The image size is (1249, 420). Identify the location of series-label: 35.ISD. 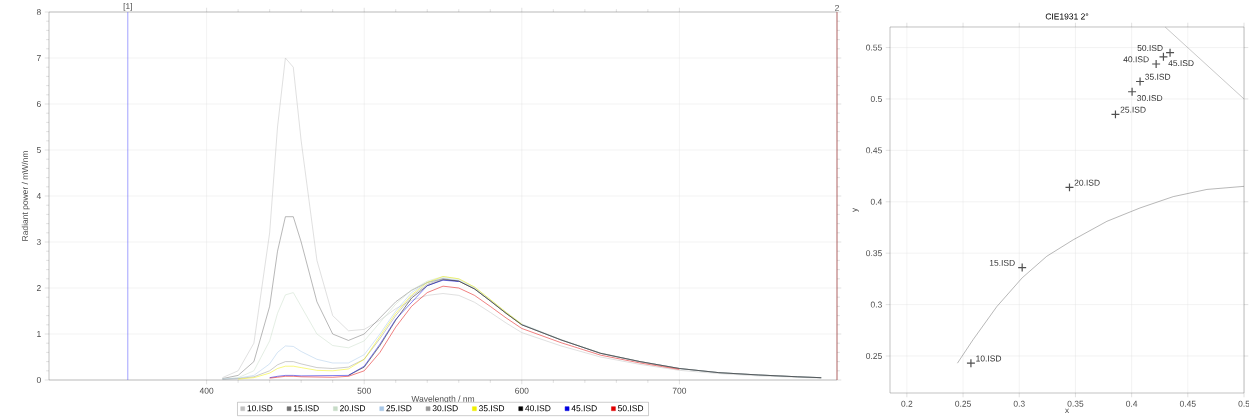
(1158, 76).